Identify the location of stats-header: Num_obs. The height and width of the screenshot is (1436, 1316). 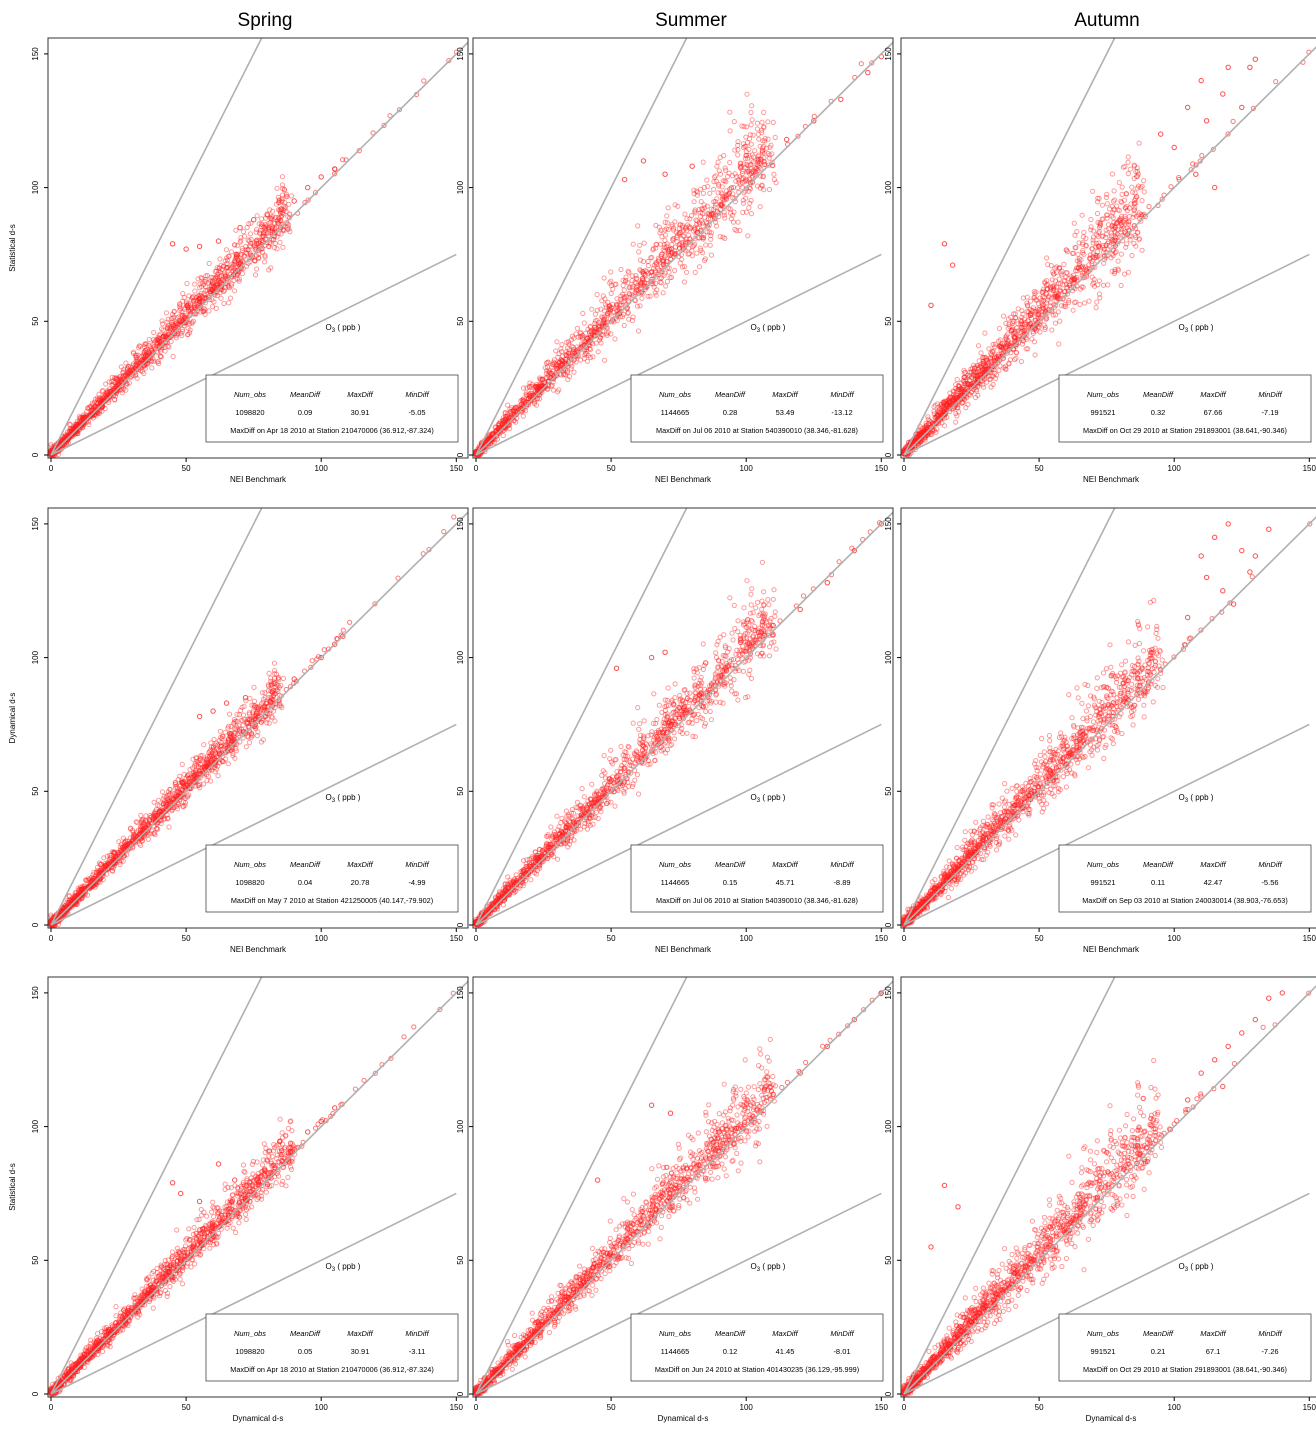
(250, 394).